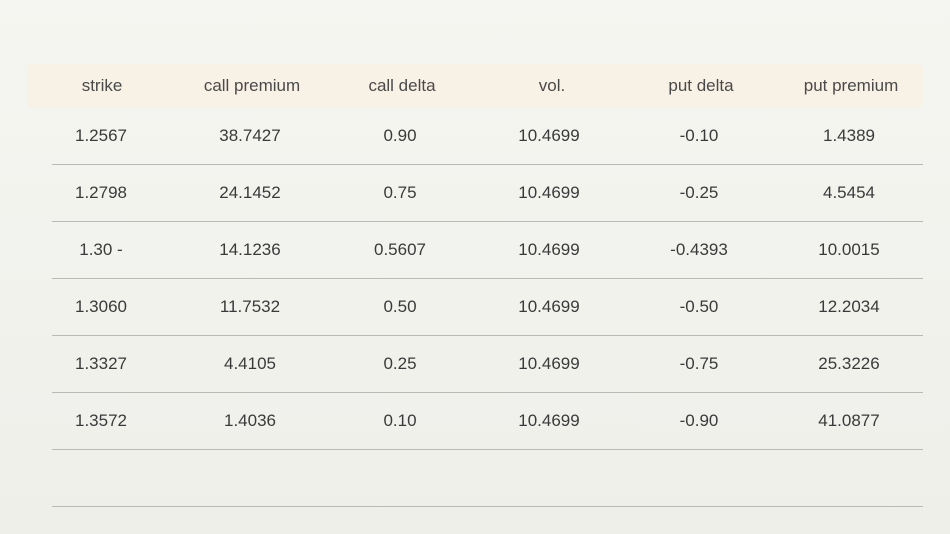 This screenshot has width=950, height=534. What do you see at coordinates (487, 250) in the screenshot?
I see `table-row: 1.30 - 14.1236 0.5607 10.4699 -0.4393 10.0015` at bounding box center [487, 250].